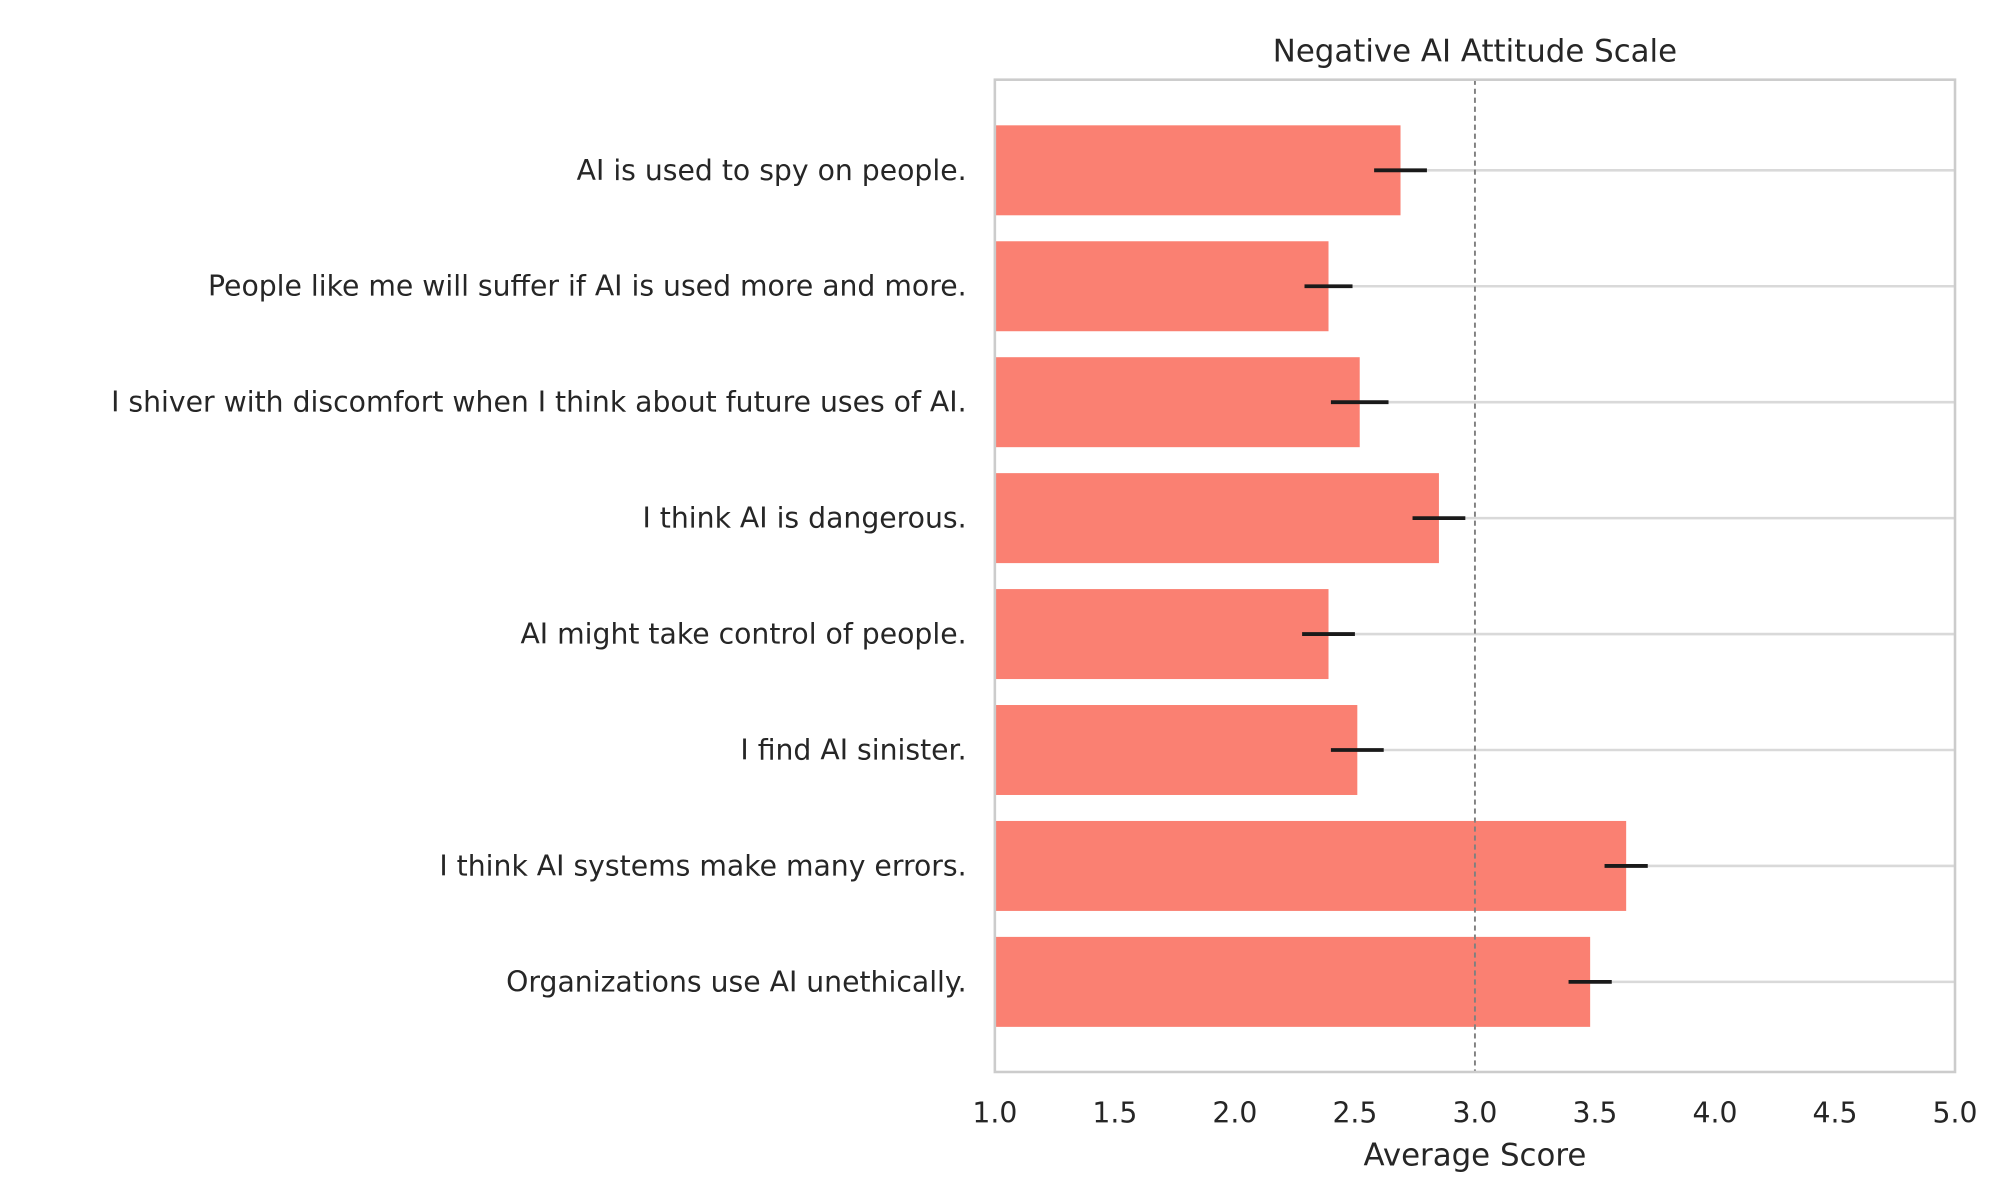 This screenshot has width=2000, height=1200. What do you see at coordinates (702, 865) in the screenshot?
I see `category-label: I think AI systems make many errors.` at bounding box center [702, 865].